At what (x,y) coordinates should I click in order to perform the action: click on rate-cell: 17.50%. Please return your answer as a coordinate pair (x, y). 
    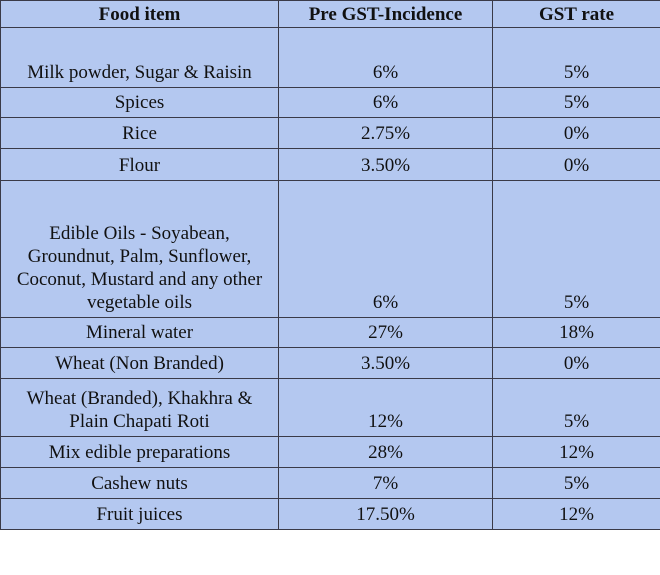
    Looking at the image, I should click on (385, 514).